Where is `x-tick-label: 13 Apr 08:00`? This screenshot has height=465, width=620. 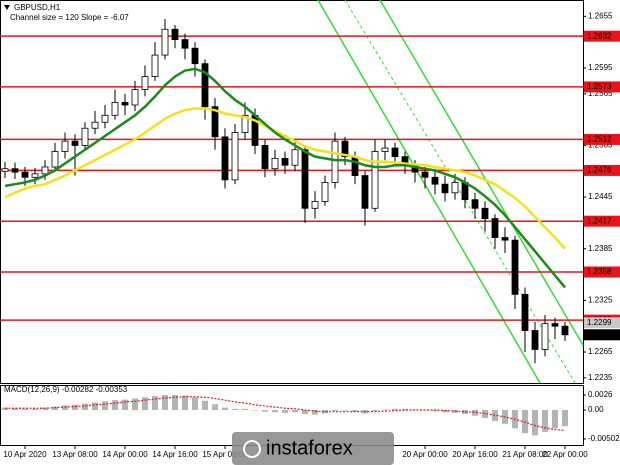
x-tick-label: 13 Apr 08:00 is located at coordinates (75, 454).